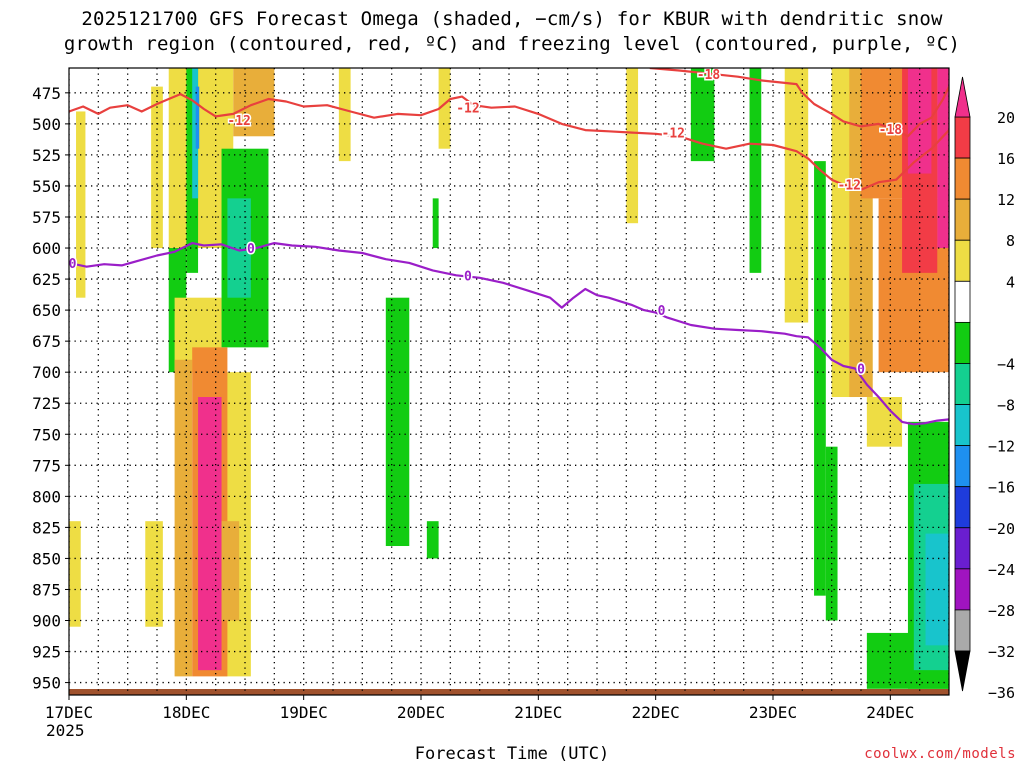  Describe the element at coordinates (1001, 652) in the screenshot. I see `colorbar-label-12: −32` at that location.